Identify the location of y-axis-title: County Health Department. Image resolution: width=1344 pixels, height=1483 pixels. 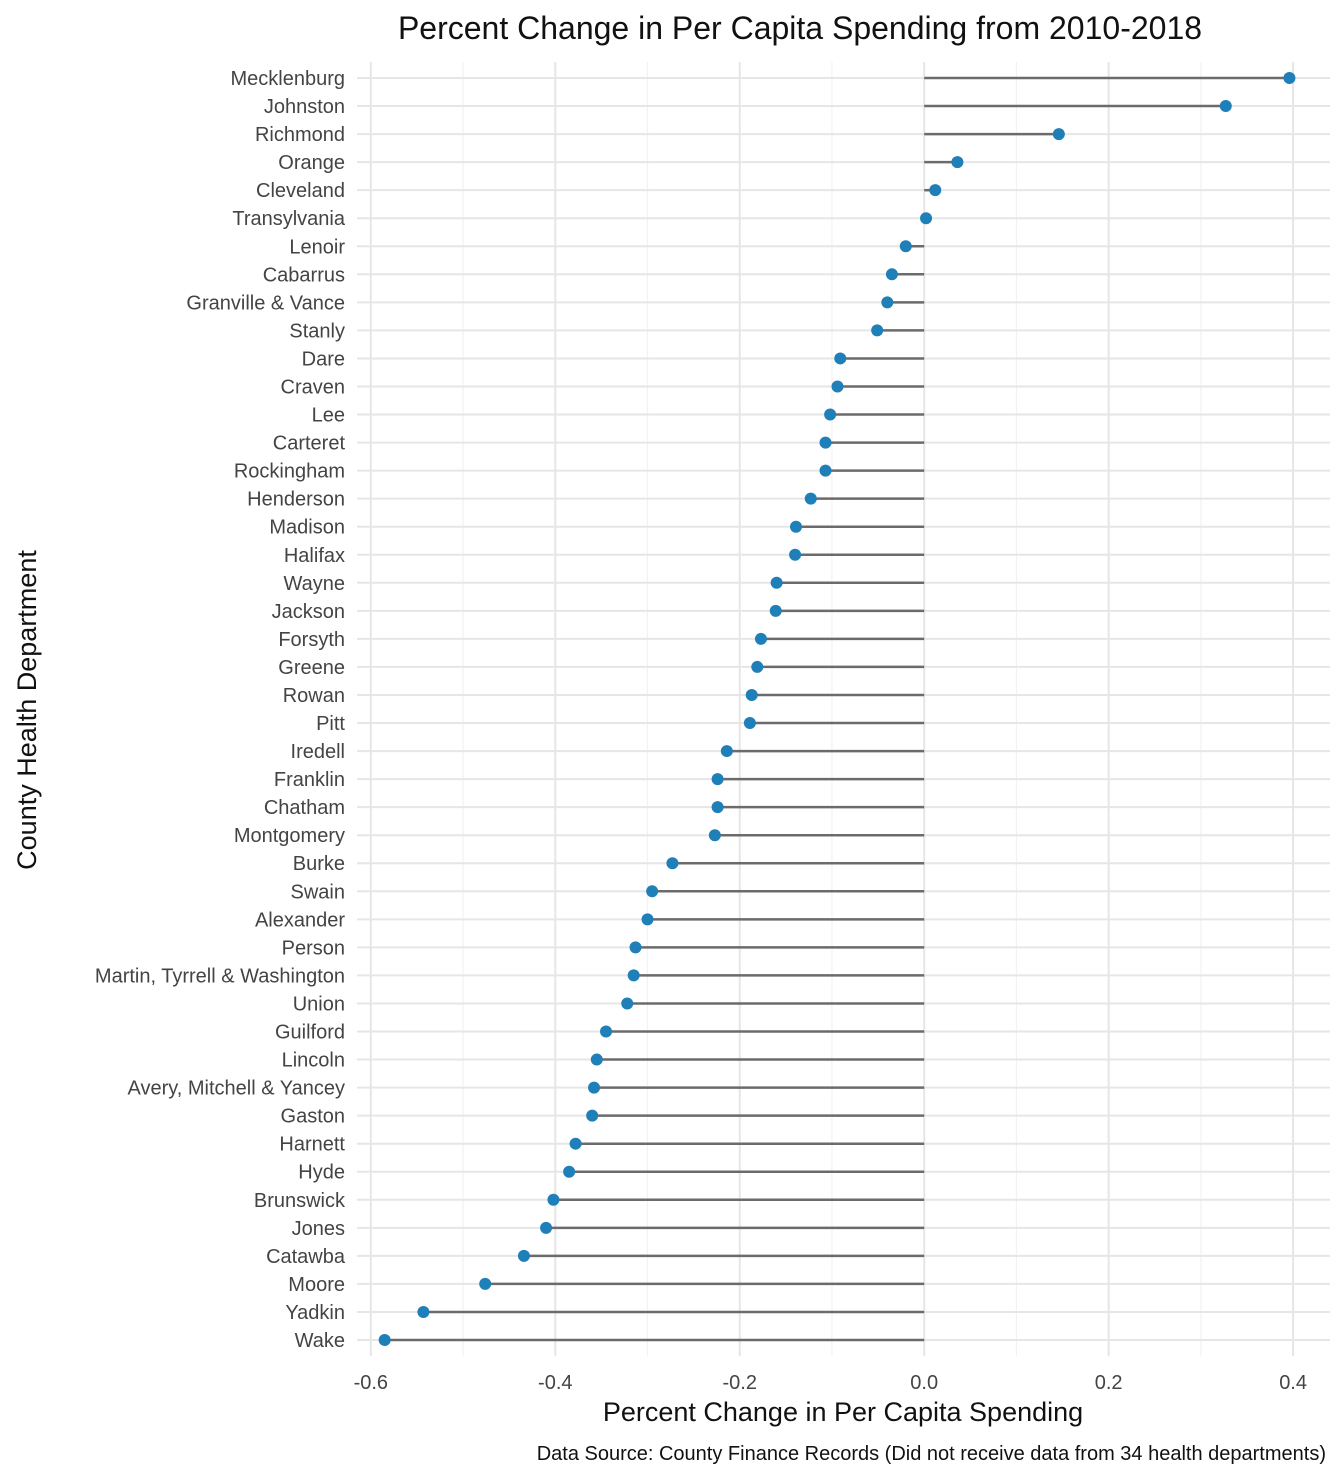
(27, 710).